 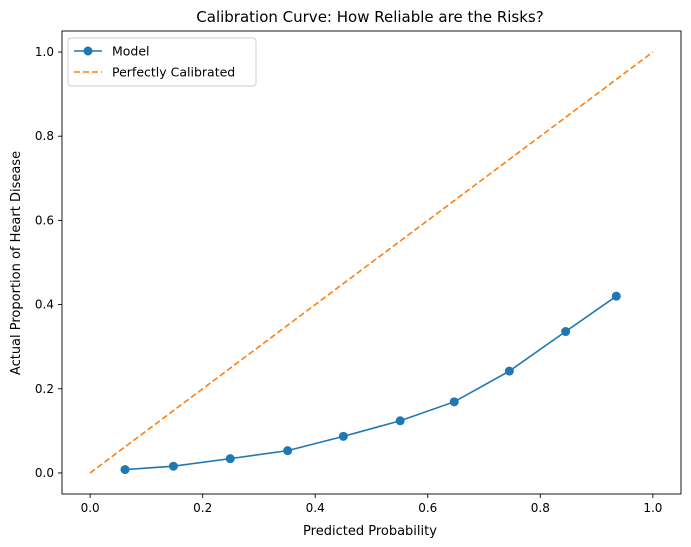 I want to click on legend: Model Perfectly Calibrated, so click(x=162, y=62).